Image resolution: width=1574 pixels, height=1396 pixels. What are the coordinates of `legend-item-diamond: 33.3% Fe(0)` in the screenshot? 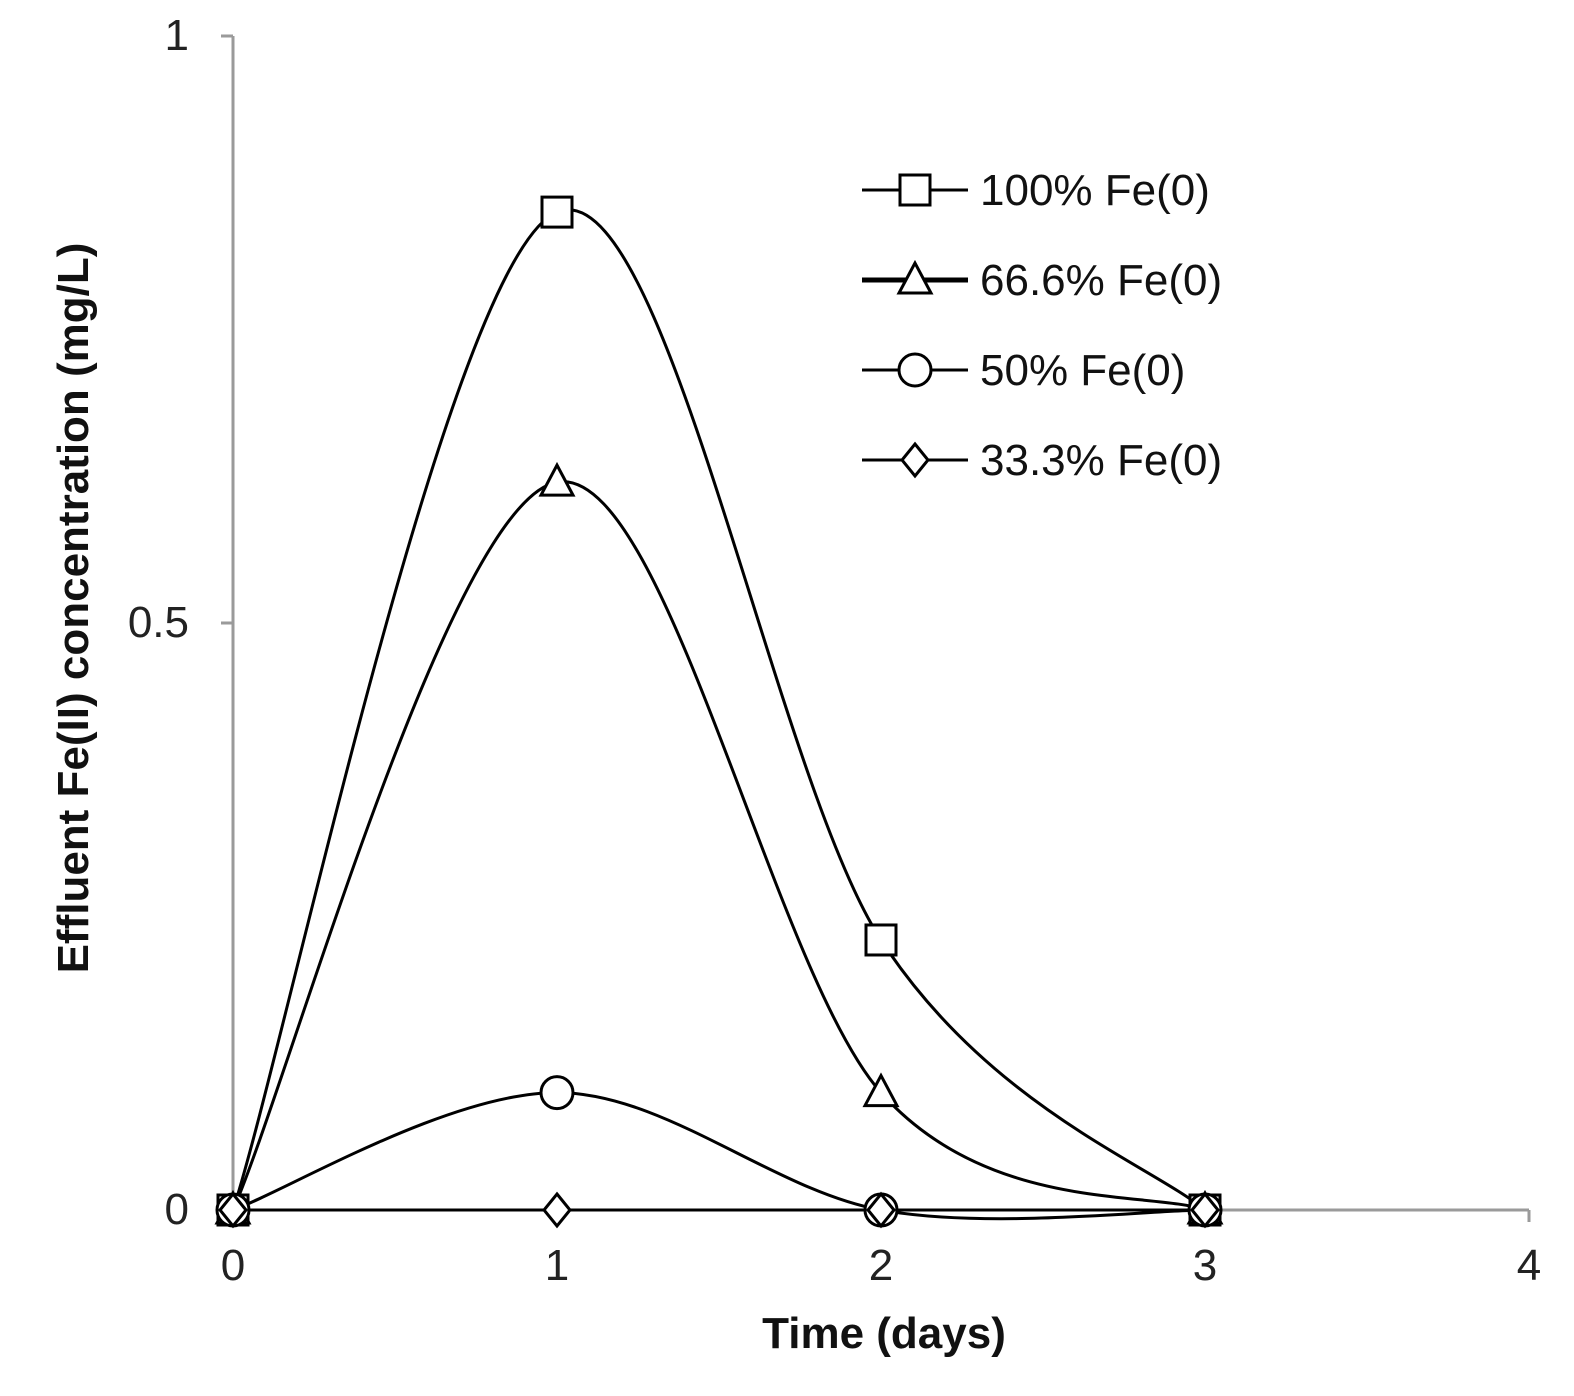 It's located at (1042, 460).